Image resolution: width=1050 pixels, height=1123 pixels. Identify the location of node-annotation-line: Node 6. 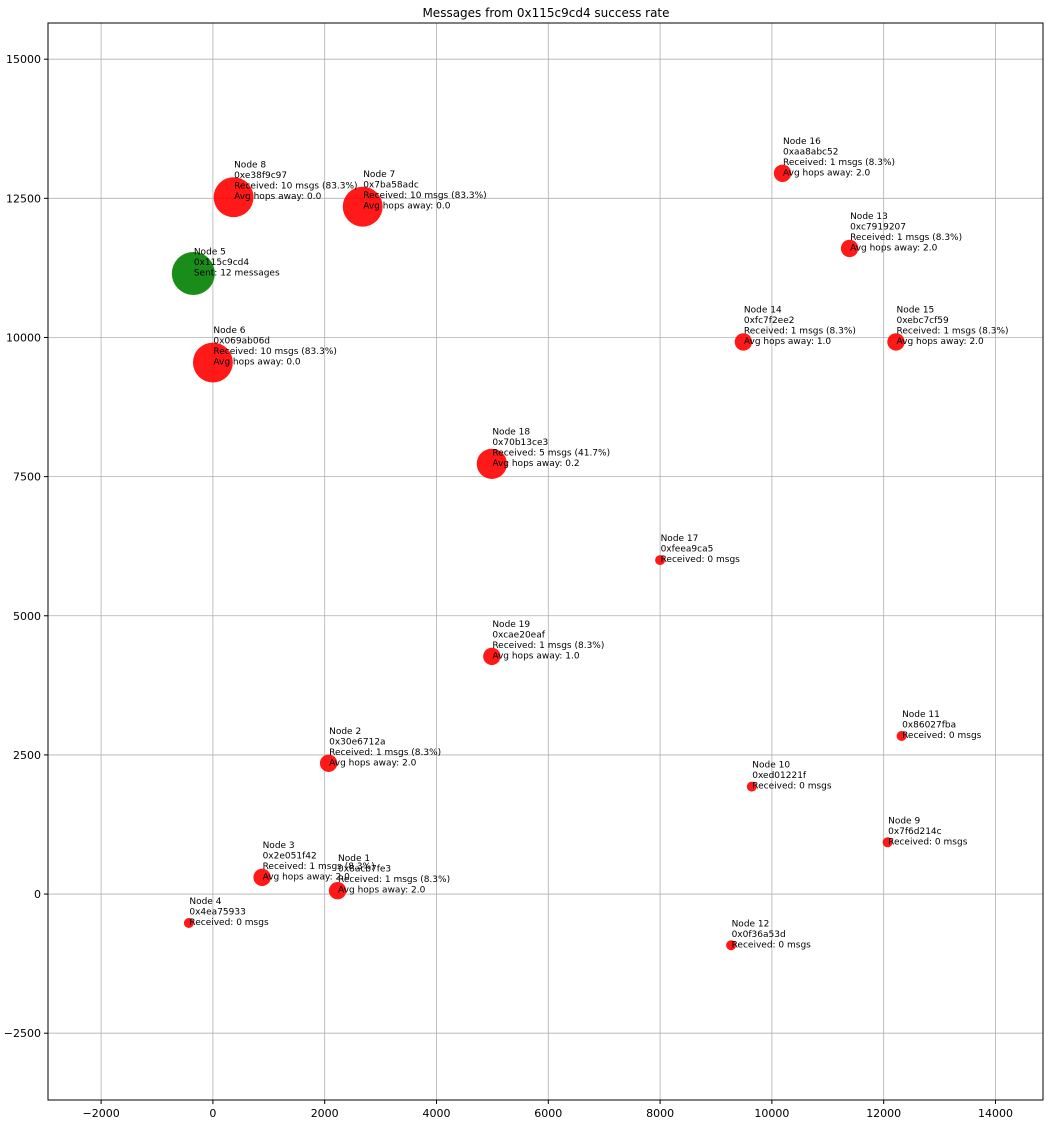
(229, 331).